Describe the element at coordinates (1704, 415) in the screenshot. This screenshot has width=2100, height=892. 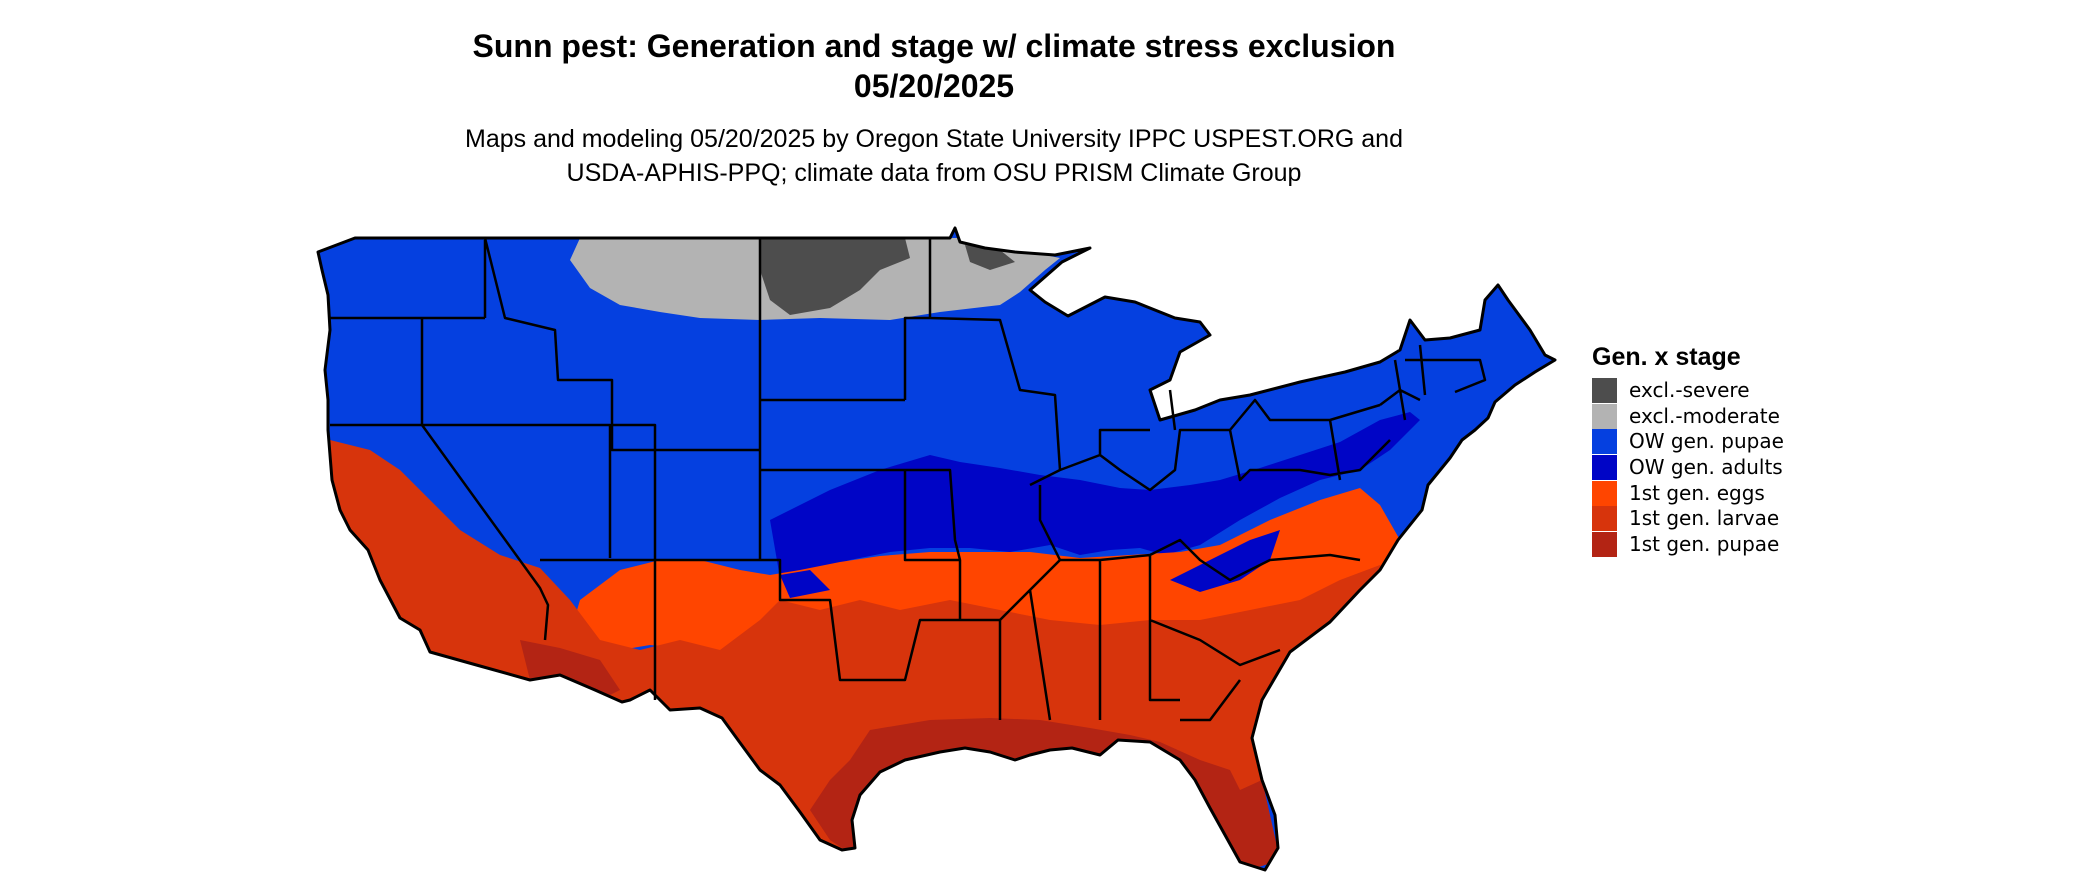
I see `legend-label: excl.-moderate` at that location.